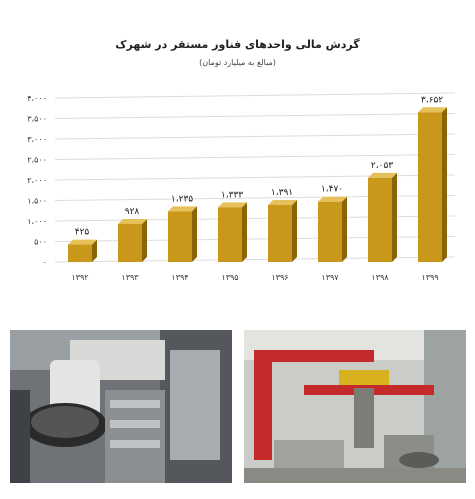 The height and width of the screenshot is (499, 475). Describe the element at coordinates (232, 195) in the screenshot. I see `data-label: ۱،۳۳۳` at that location.